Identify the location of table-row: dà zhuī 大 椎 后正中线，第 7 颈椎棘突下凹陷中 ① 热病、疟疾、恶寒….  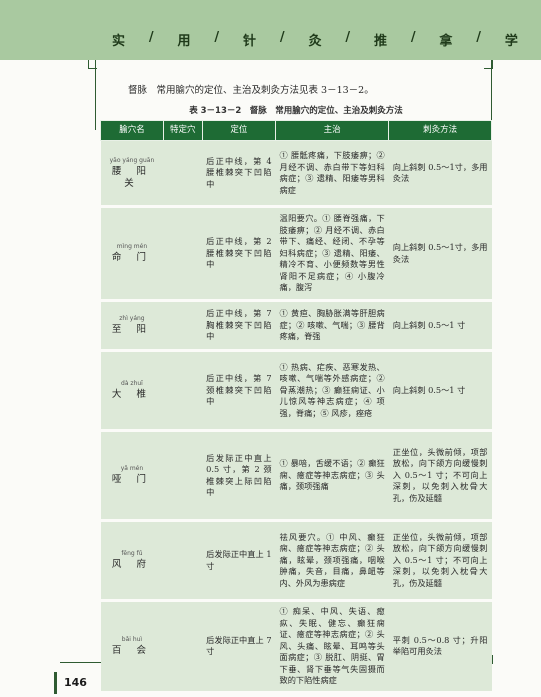
(296, 391).